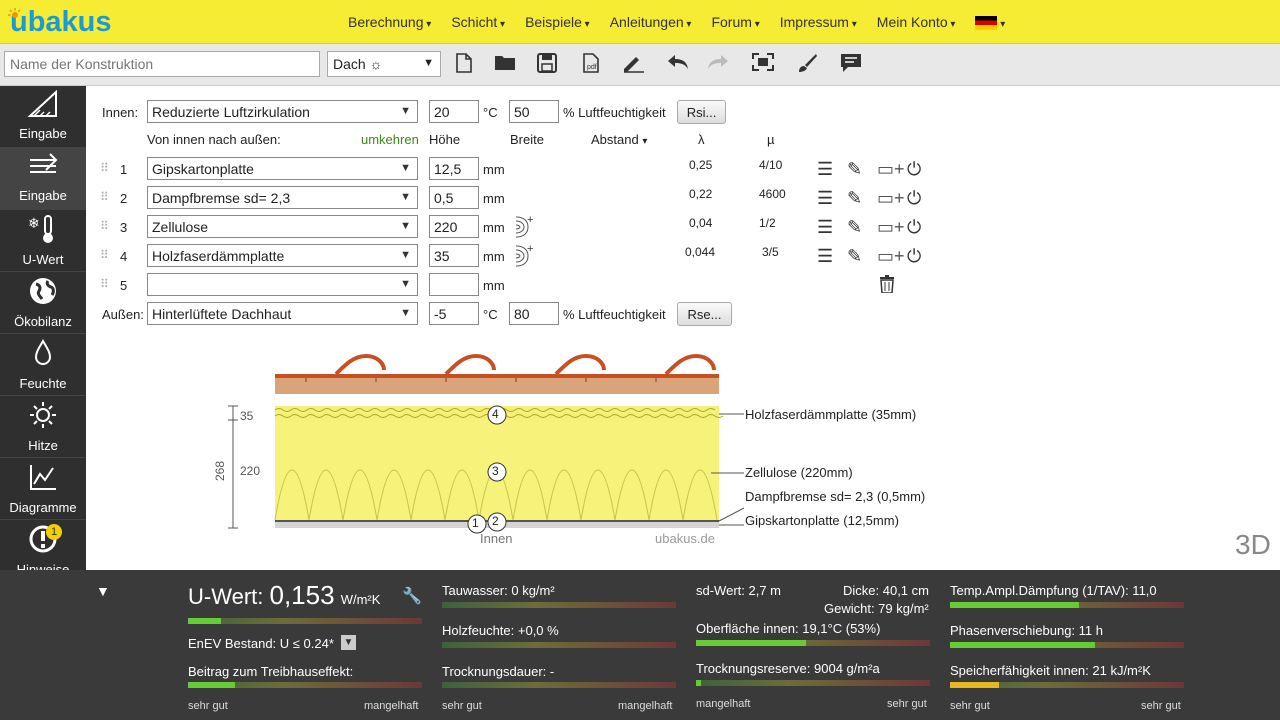 The height and width of the screenshot is (720, 1280). What do you see at coordinates (887, 286) in the screenshot?
I see `trash-icon` at bounding box center [887, 286].